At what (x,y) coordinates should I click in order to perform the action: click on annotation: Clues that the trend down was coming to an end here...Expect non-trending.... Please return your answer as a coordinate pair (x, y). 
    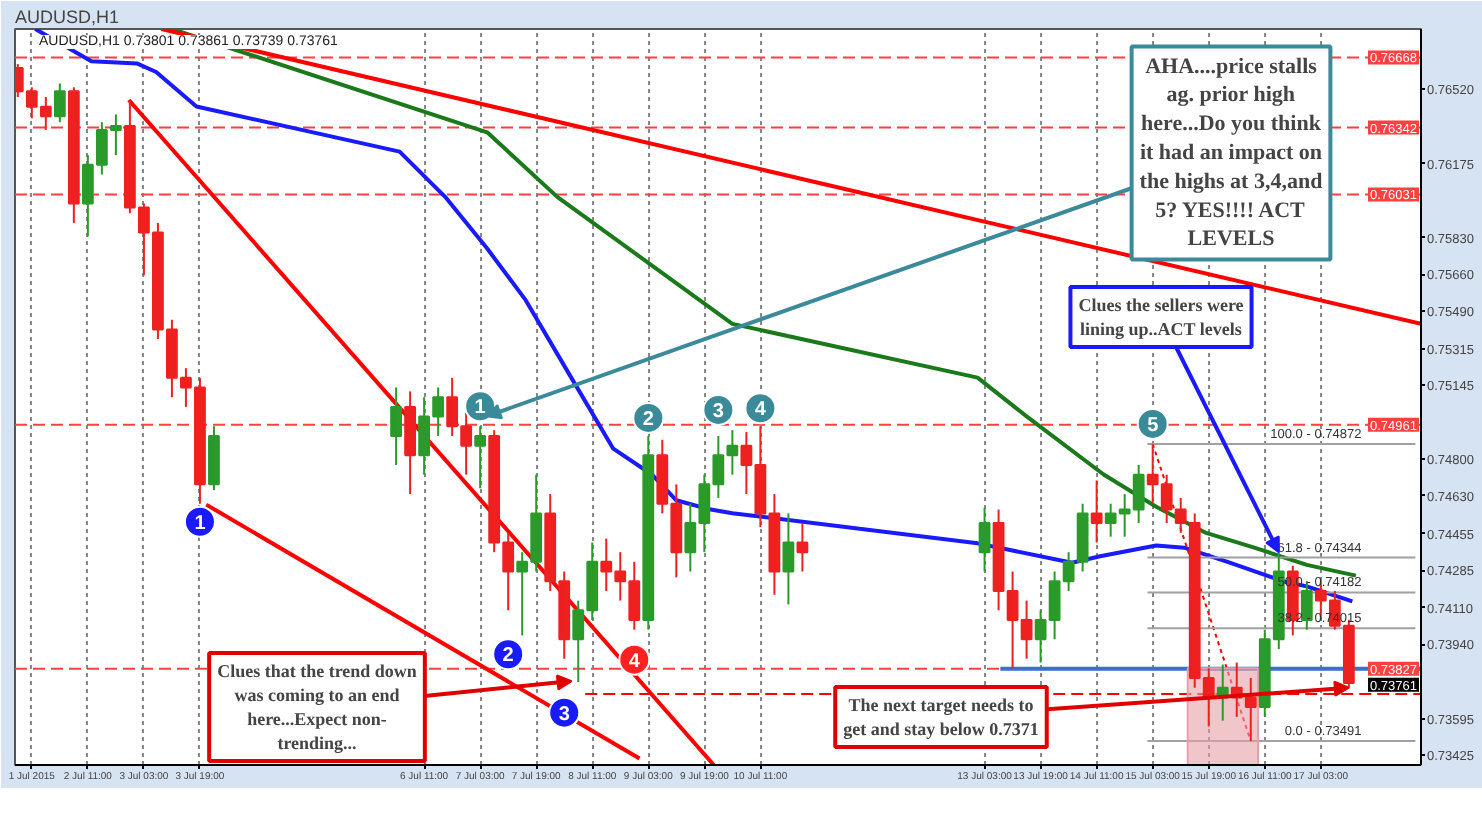
    Looking at the image, I should click on (317, 707).